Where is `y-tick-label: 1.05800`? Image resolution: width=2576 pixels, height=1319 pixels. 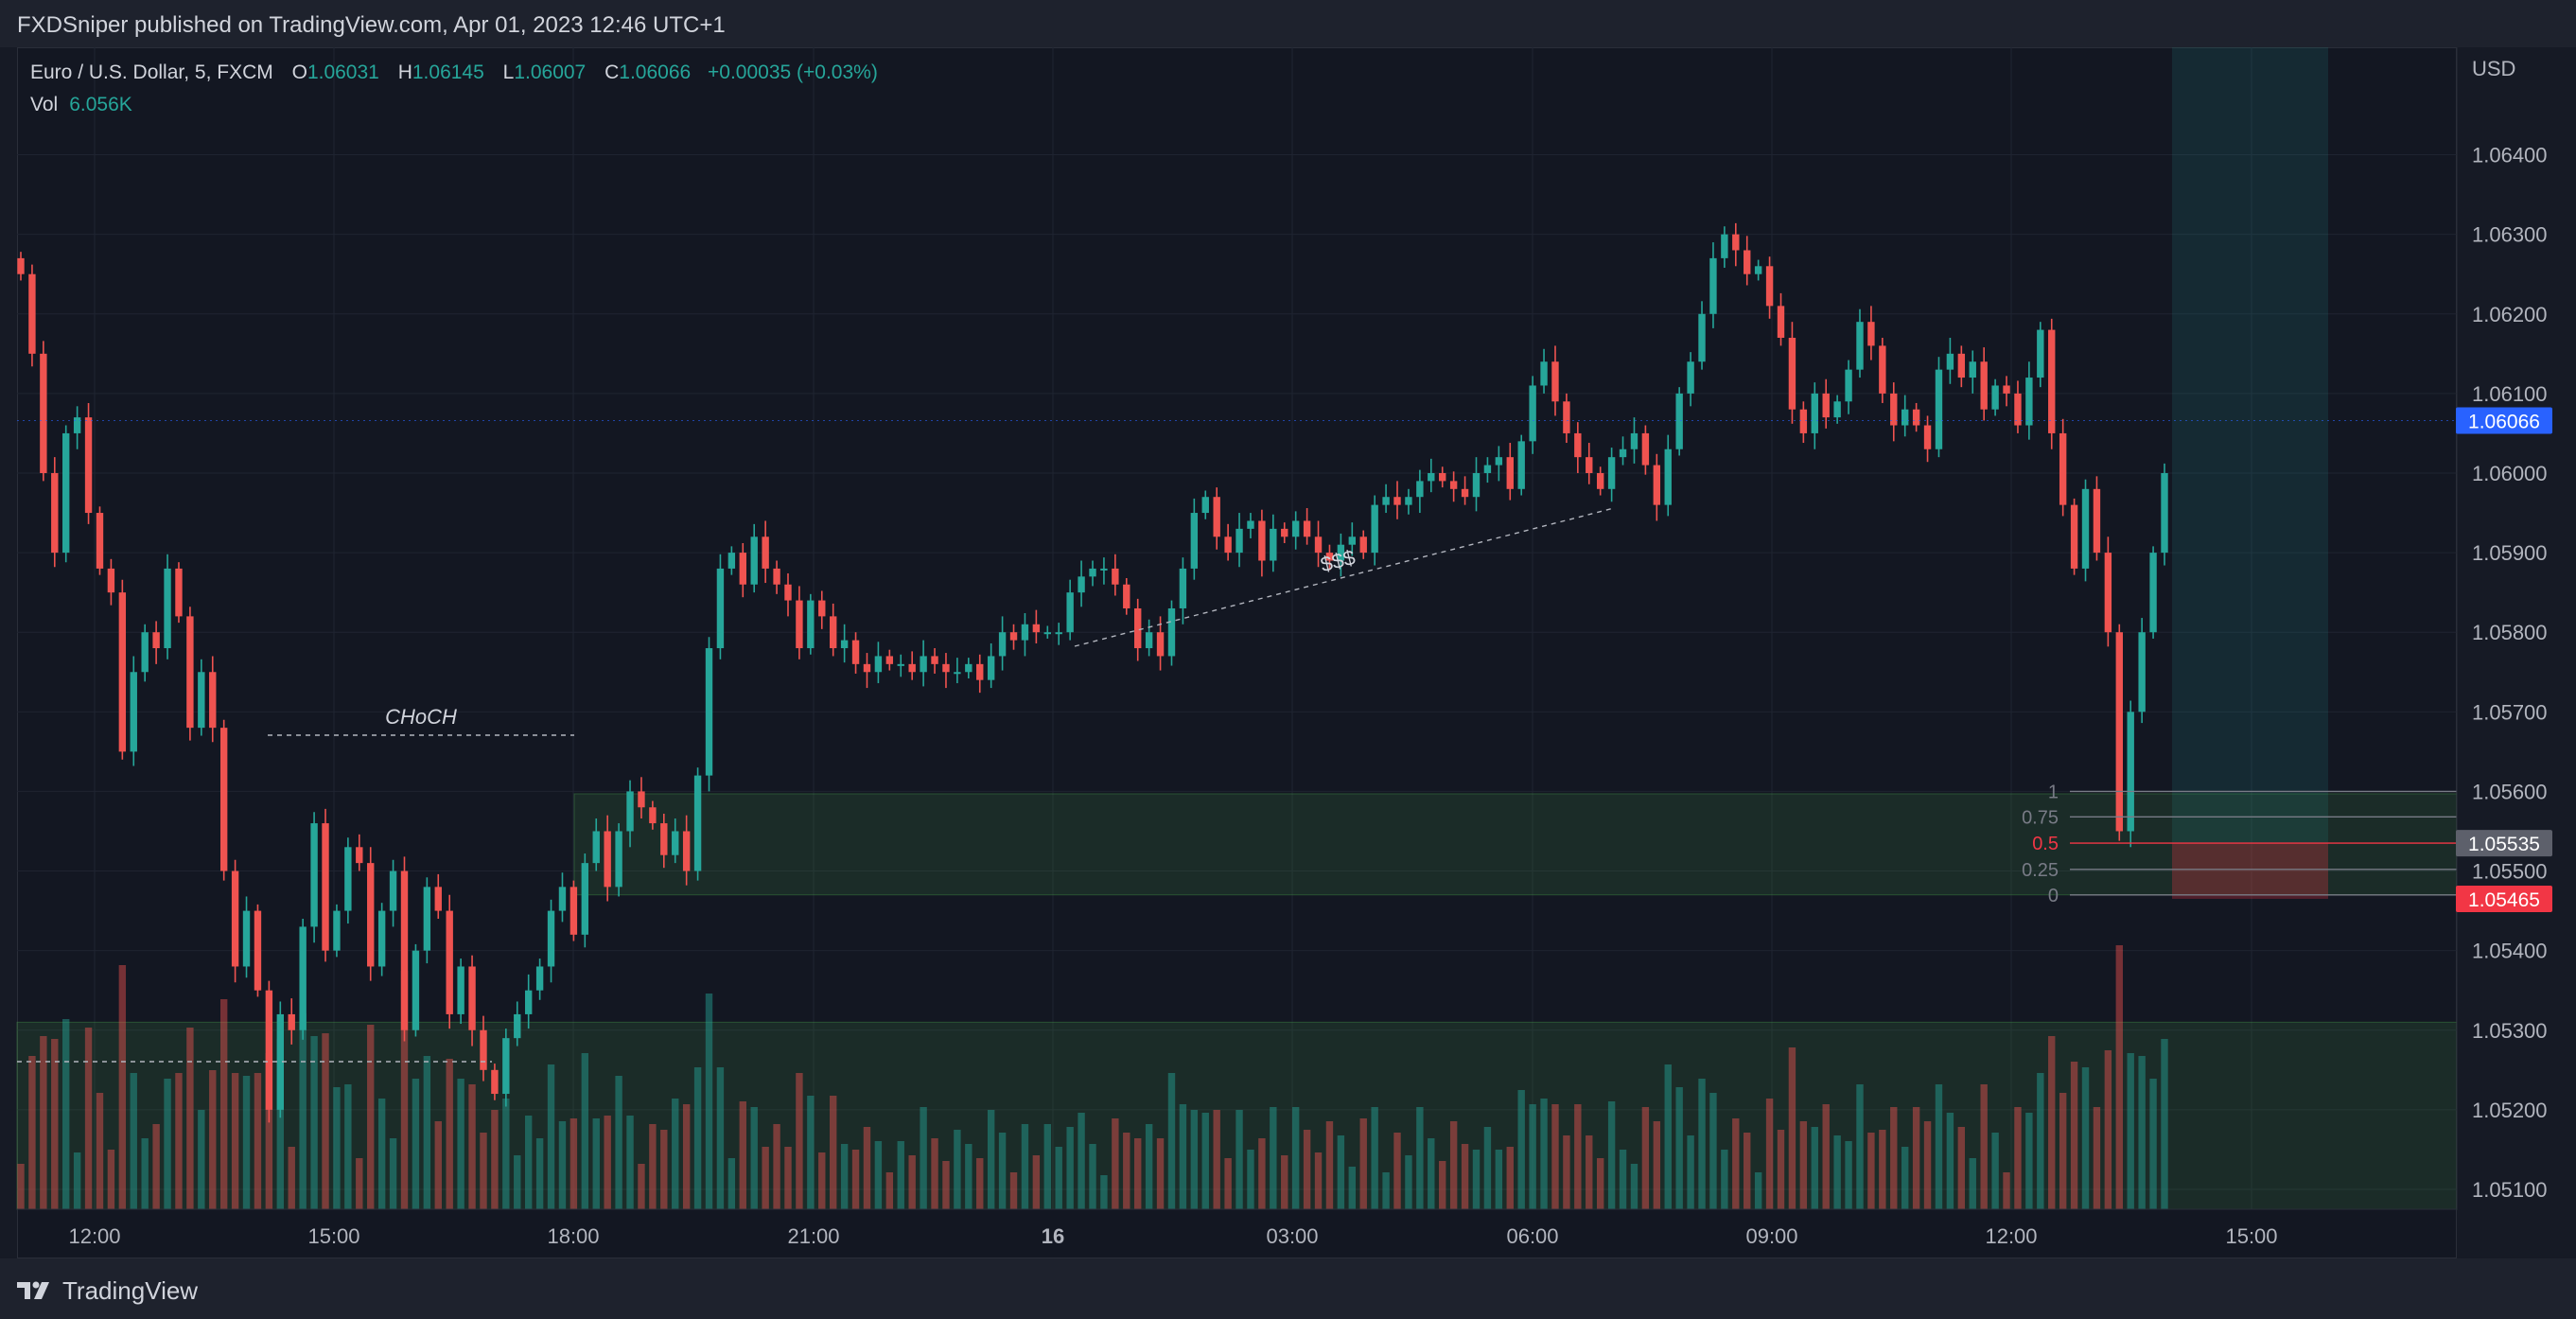 y-tick-label: 1.05800 is located at coordinates (2510, 632).